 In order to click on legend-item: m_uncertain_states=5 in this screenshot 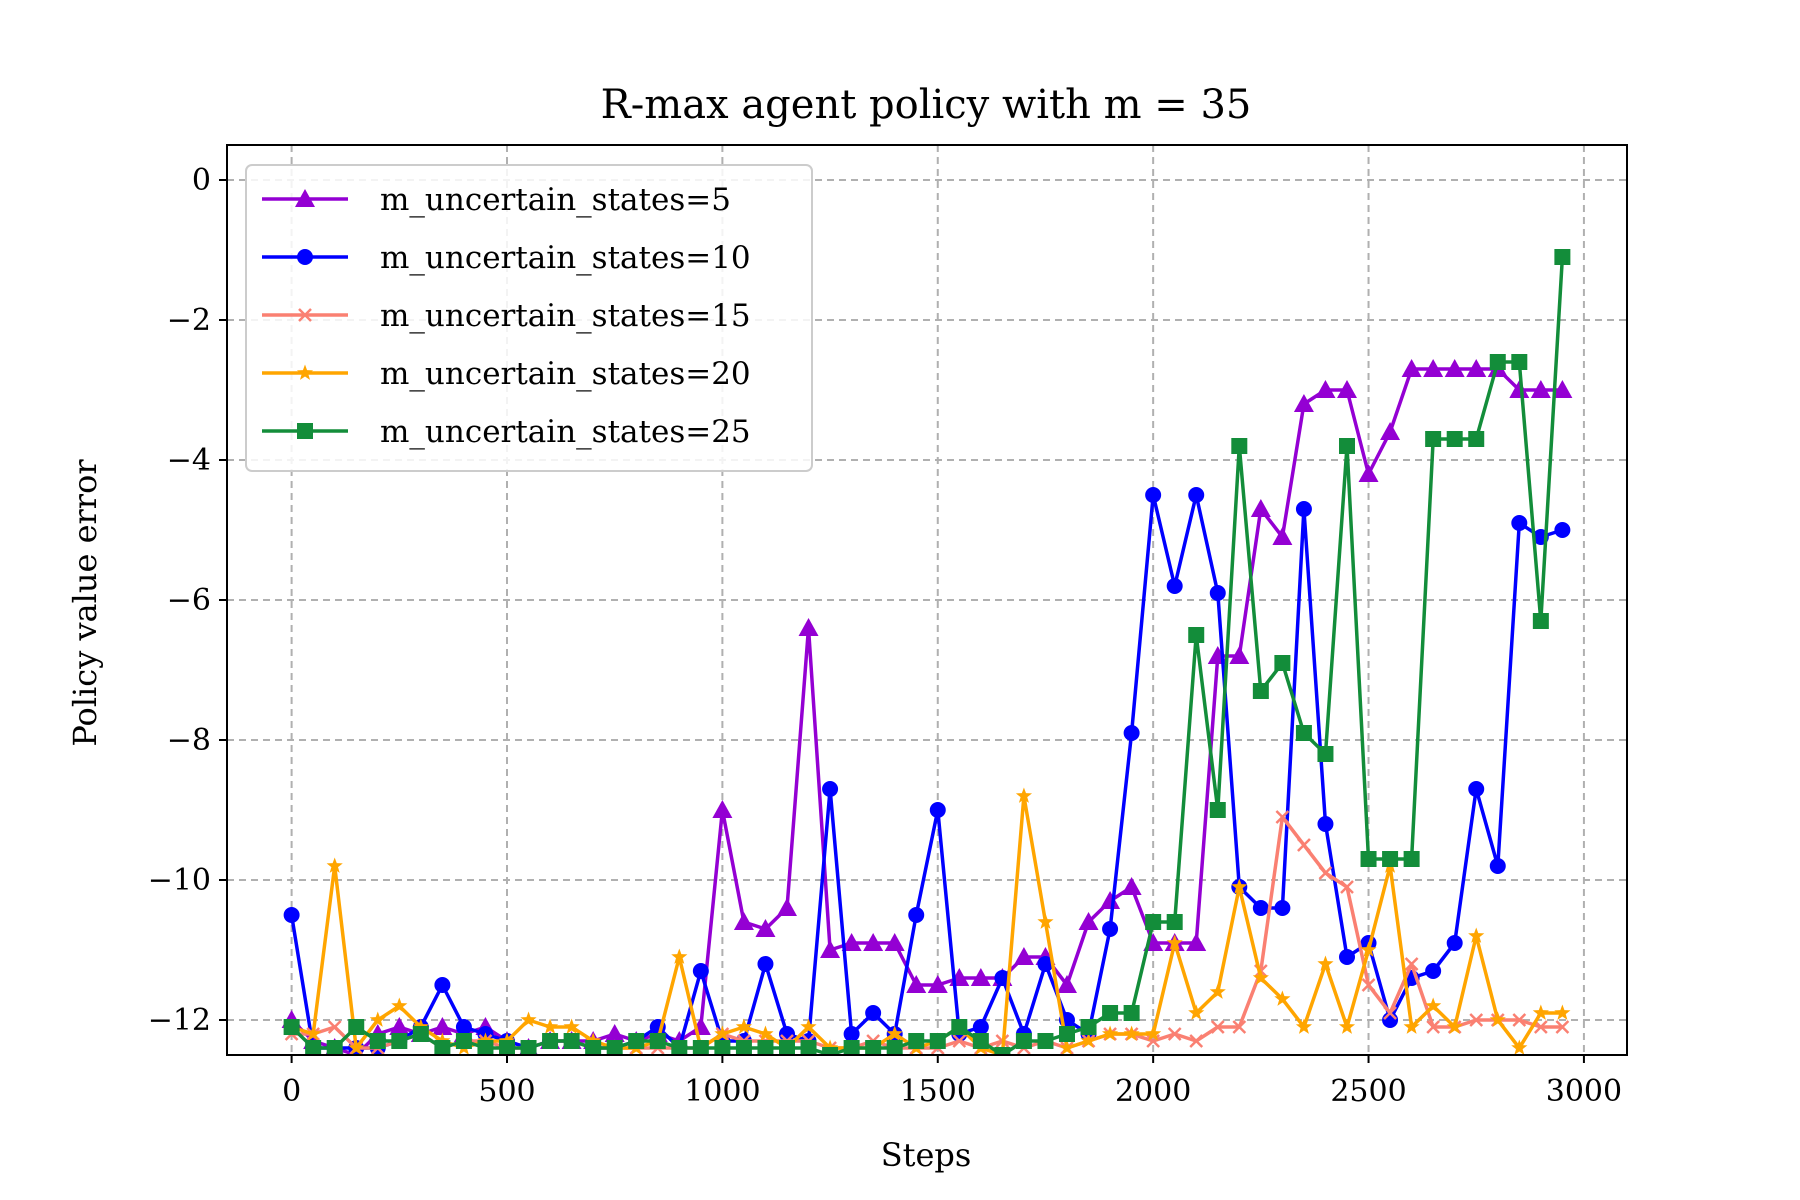, I will do `click(496, 200)`.